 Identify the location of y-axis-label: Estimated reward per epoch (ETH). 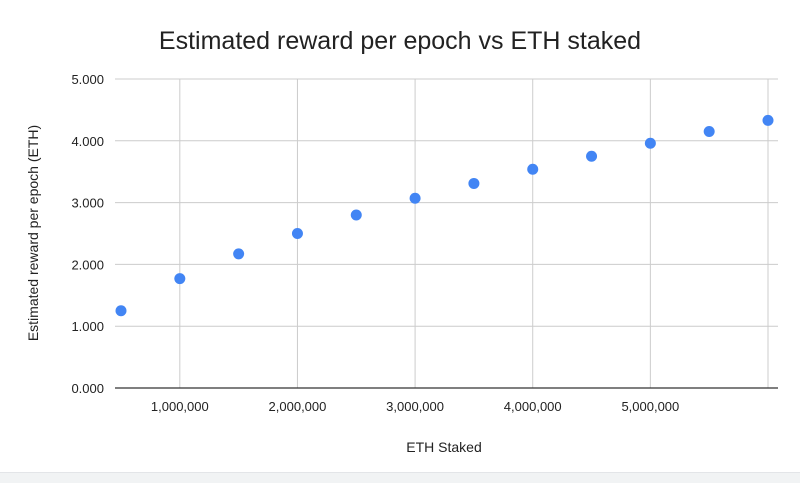
(33, 233).